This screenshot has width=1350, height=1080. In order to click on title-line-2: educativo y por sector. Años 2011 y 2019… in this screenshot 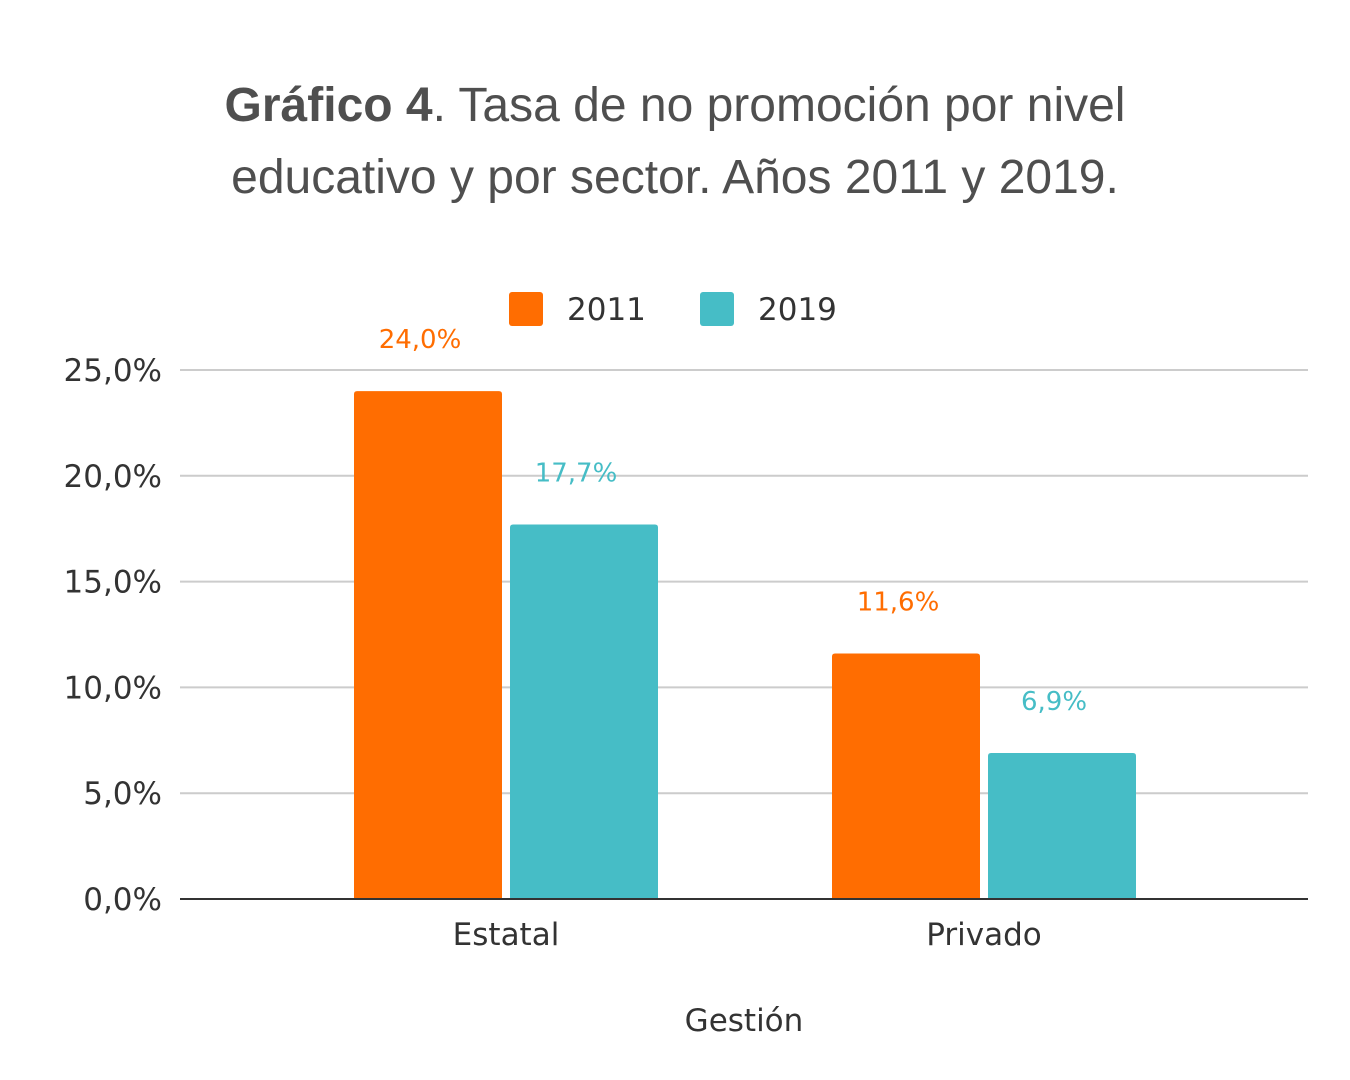, I will do `click(675, 177)`.